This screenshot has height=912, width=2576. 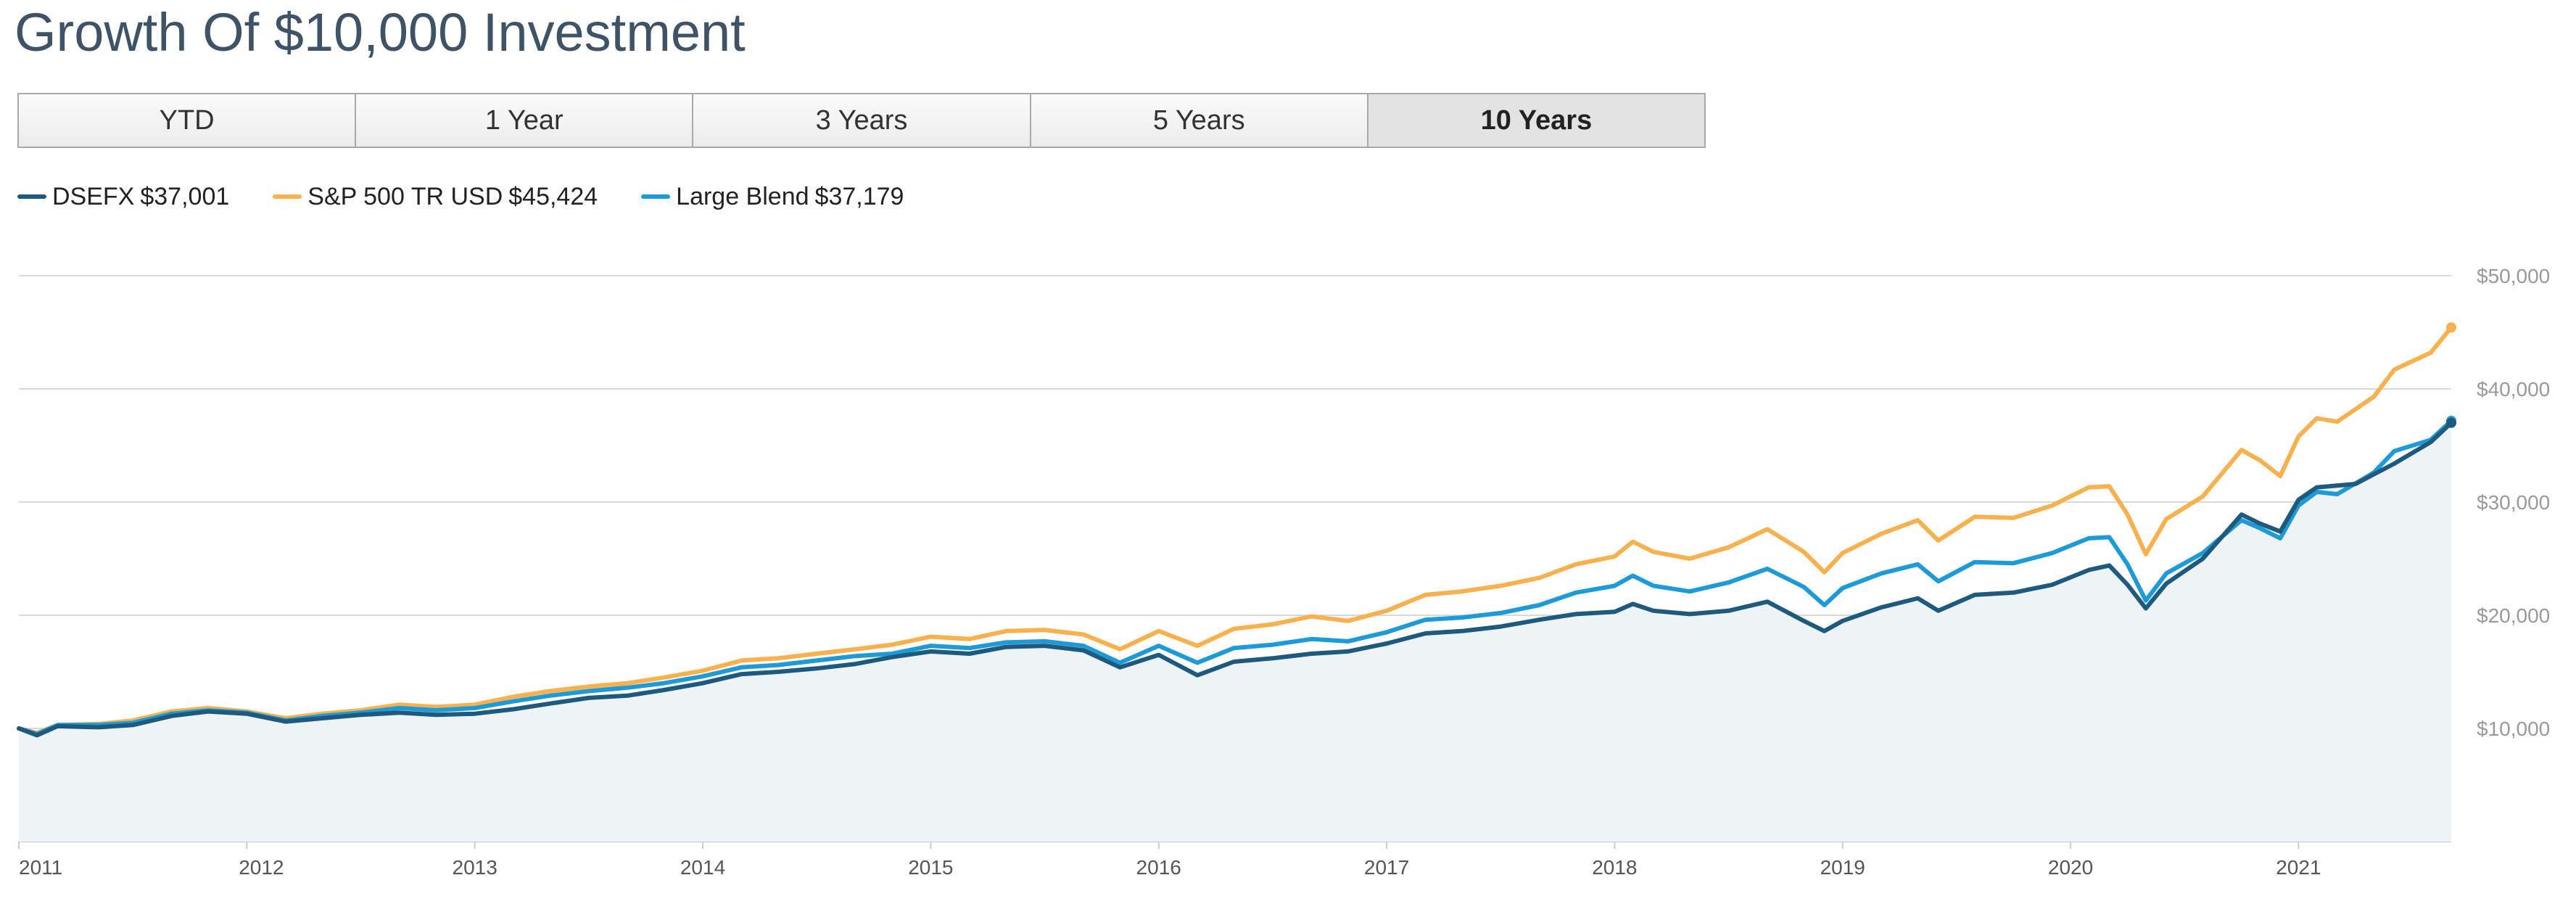 What do you see at coordinates (525, 120) in the screenshot?
I see `tab-1-year: 1 Year` at bounding box center [525, 120].